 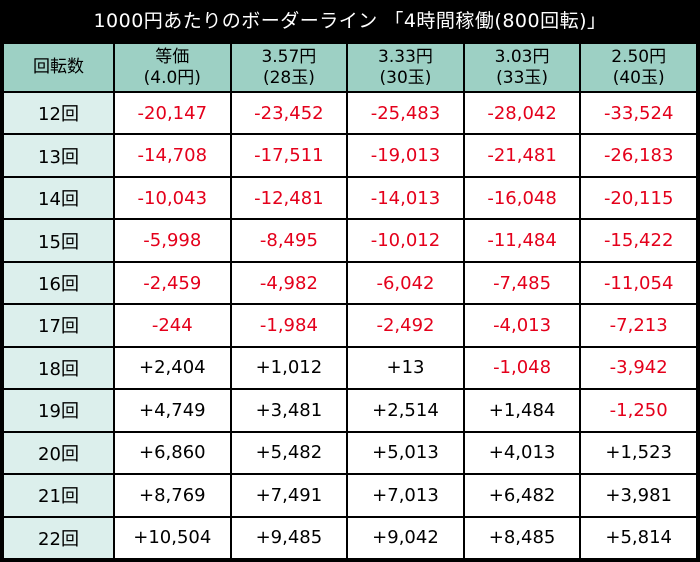 I want to click on value-cell: +4,749, so click(x=172, y=410).